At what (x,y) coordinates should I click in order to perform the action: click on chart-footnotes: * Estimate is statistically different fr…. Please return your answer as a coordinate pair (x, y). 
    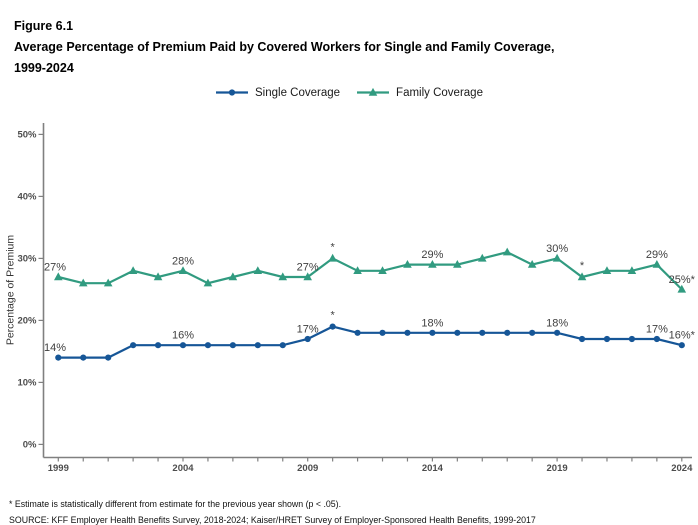
    Looking at the image, I should click on (272, 511).